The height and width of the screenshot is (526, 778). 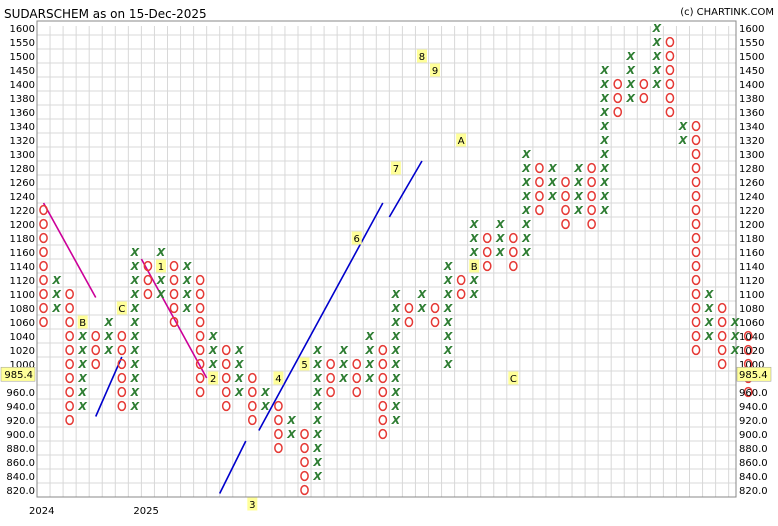 I want to click on y-tick-label-right: 1120, so click(x=751, y=281).